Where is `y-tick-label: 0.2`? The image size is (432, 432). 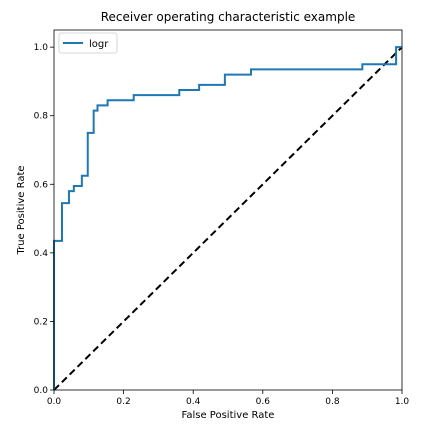 y-tick-label: 0.2 is located at coordinates (41, 322).